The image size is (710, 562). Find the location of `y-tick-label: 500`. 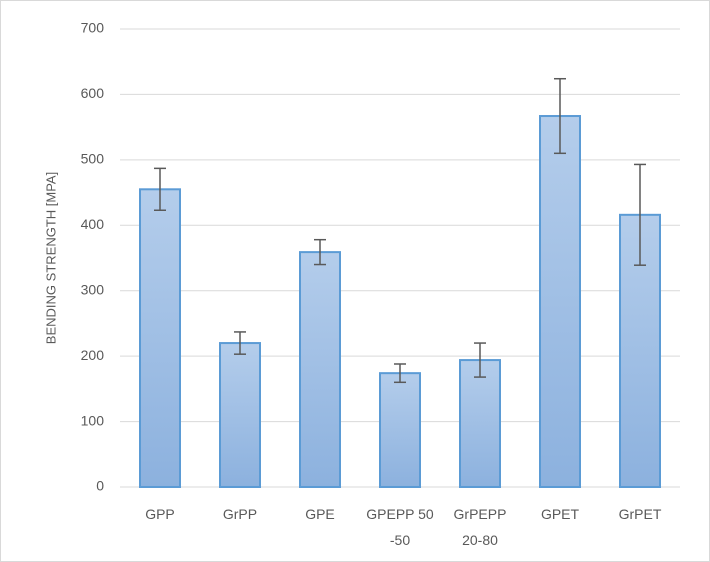

y-tick-label: 500 is located at coordinates (93, 159).